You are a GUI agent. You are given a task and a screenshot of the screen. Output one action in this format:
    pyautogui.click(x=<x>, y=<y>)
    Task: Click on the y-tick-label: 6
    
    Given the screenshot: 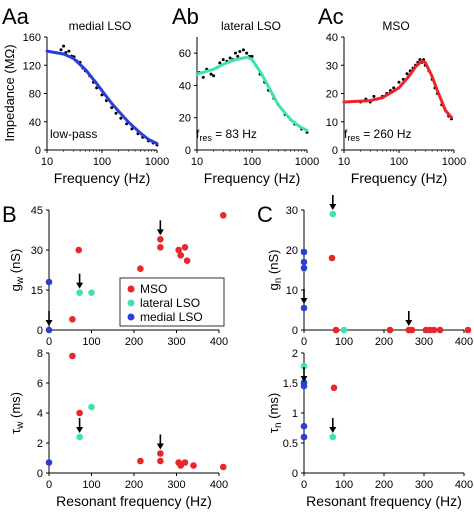 What is the action you would take?
    pyautogui.click(x=40, y=384)
    